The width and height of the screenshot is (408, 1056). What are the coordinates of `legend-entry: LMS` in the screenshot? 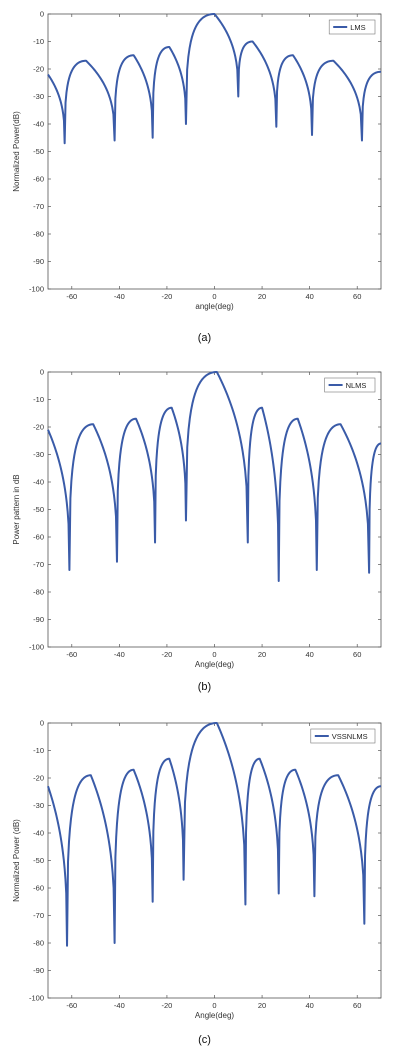 It's located at (357, 27).